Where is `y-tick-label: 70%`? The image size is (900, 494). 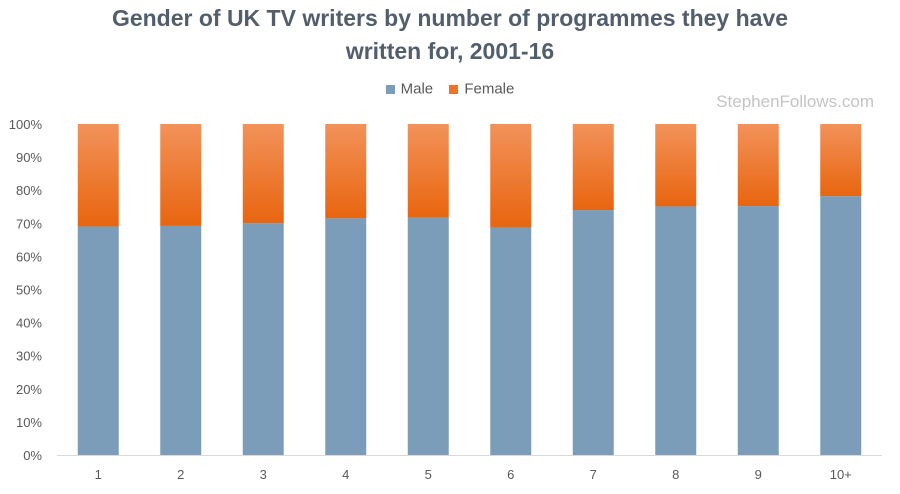 y-tick-label: 70% is located at coordinates (29, 223).